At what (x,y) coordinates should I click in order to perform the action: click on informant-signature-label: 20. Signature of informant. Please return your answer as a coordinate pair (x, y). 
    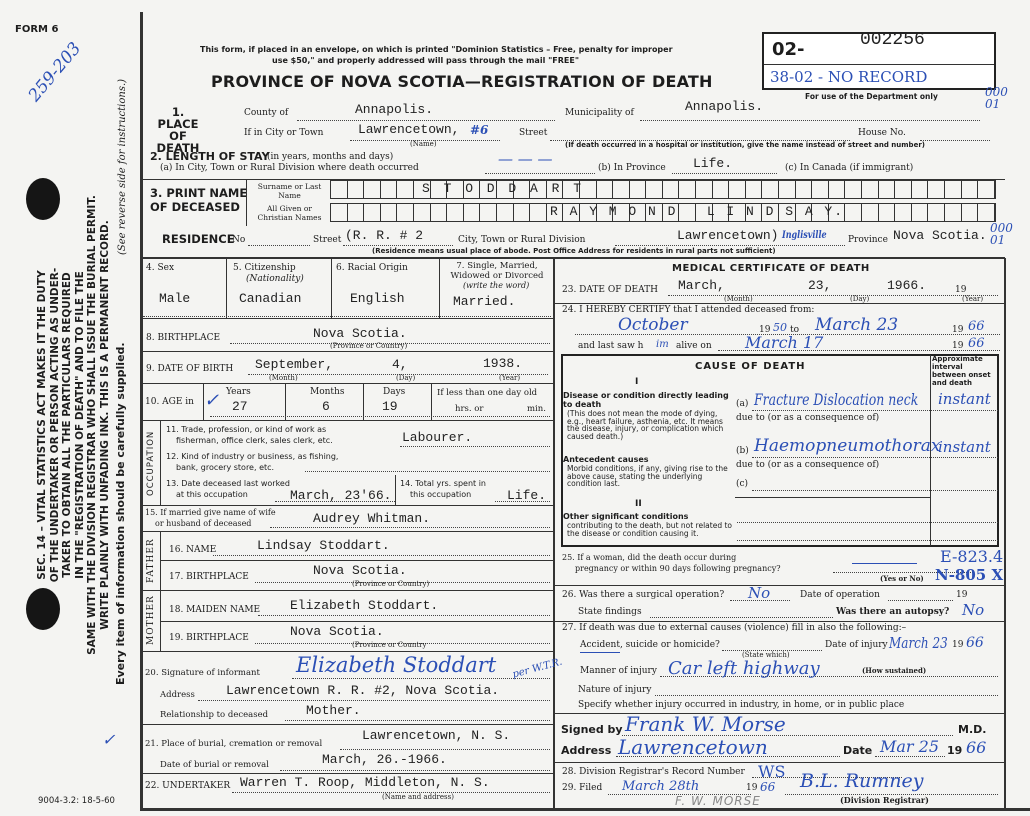
    Looking at the image, I should click on (202, 673).